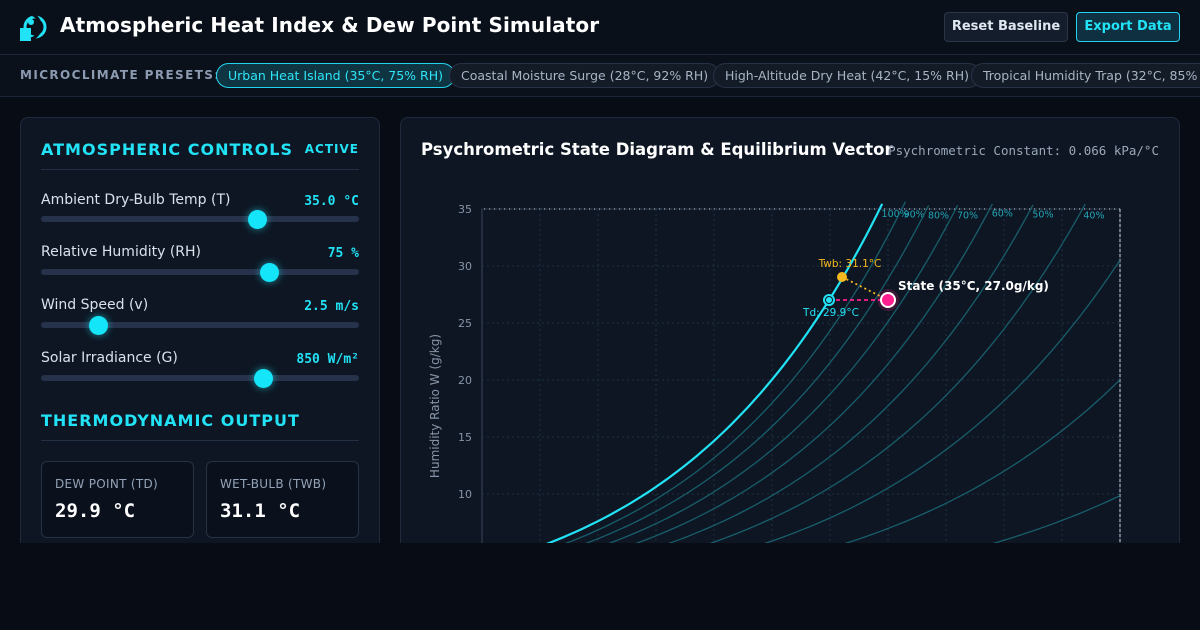 Image resolution: width=1200 pixels, height=630 pixels. Describe the element at coordinates (200, 272) in the screenshot. I see `humidity-slider-track` at that location.